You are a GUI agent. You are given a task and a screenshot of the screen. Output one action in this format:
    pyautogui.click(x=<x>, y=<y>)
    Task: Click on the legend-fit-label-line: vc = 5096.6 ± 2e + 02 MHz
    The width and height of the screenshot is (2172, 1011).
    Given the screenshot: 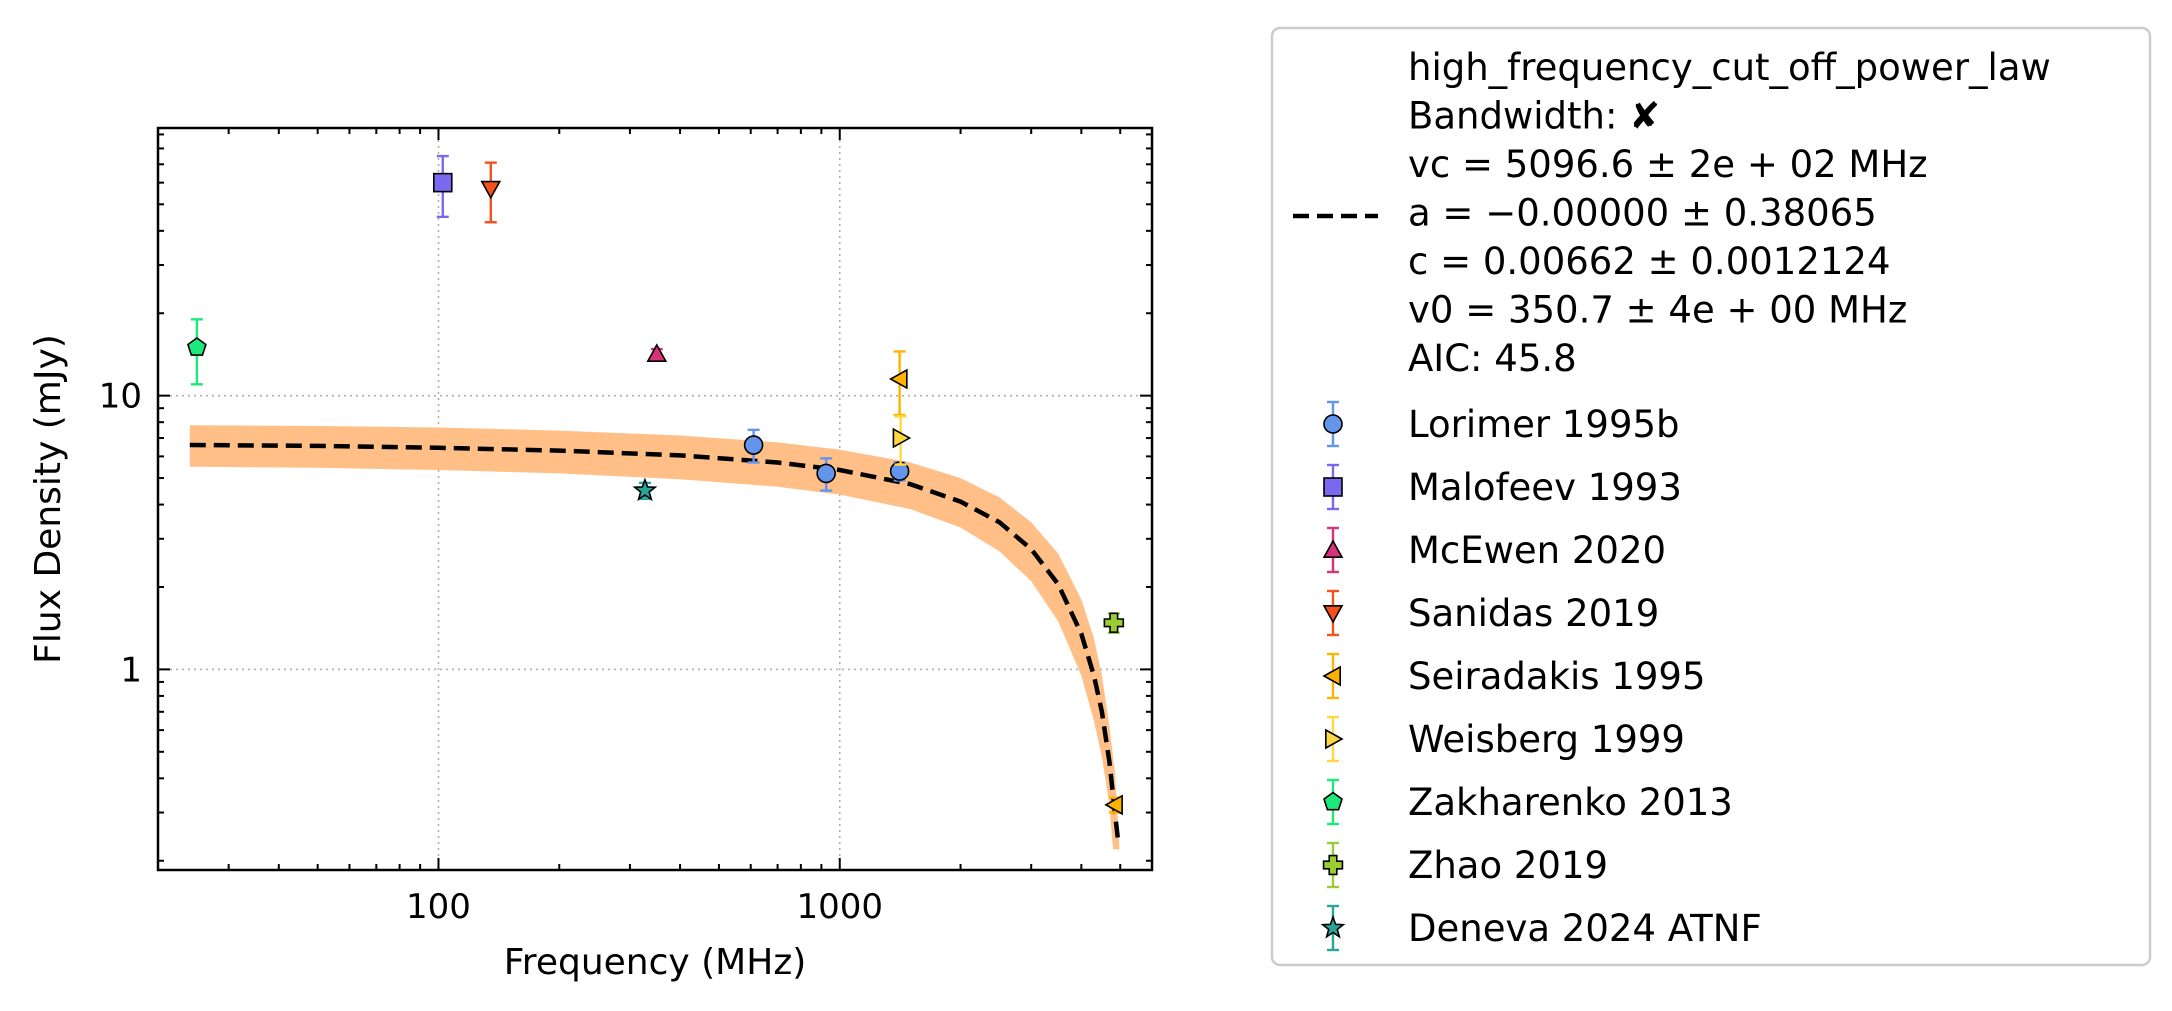 What is the action you would take?
    pyautogui.click(x=1668, y=164)
    